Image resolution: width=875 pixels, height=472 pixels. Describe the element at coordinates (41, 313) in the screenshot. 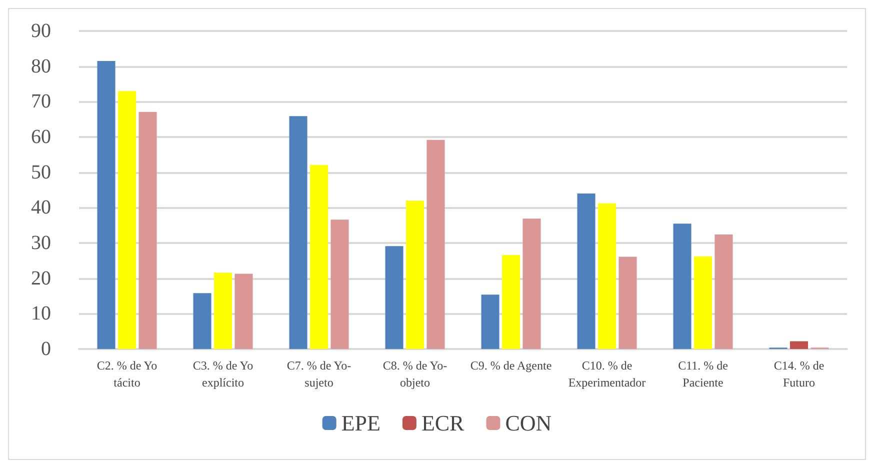

I see `y-tick-label: 10` at that location.